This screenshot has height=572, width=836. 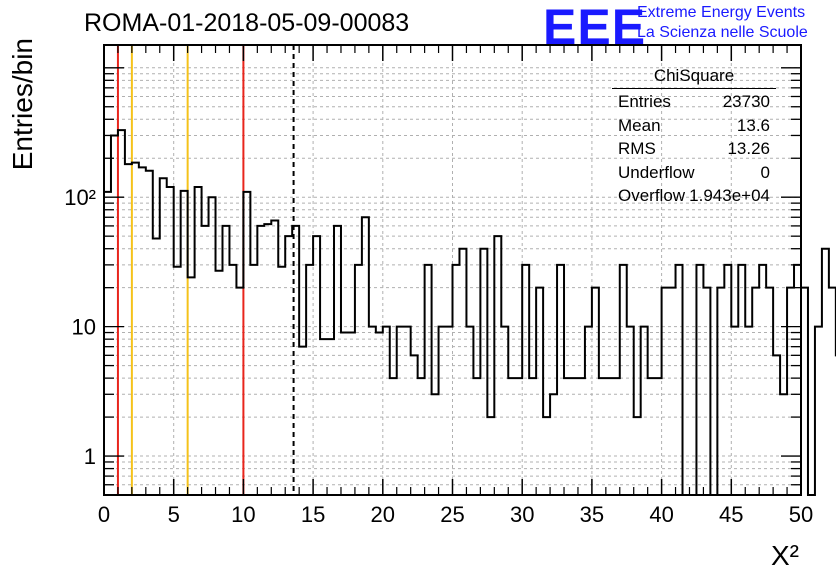 What do you see at coordinates (90, 456) in the screenshot?
I see `y-tick-label: 1` at bounding box center [90, 456].